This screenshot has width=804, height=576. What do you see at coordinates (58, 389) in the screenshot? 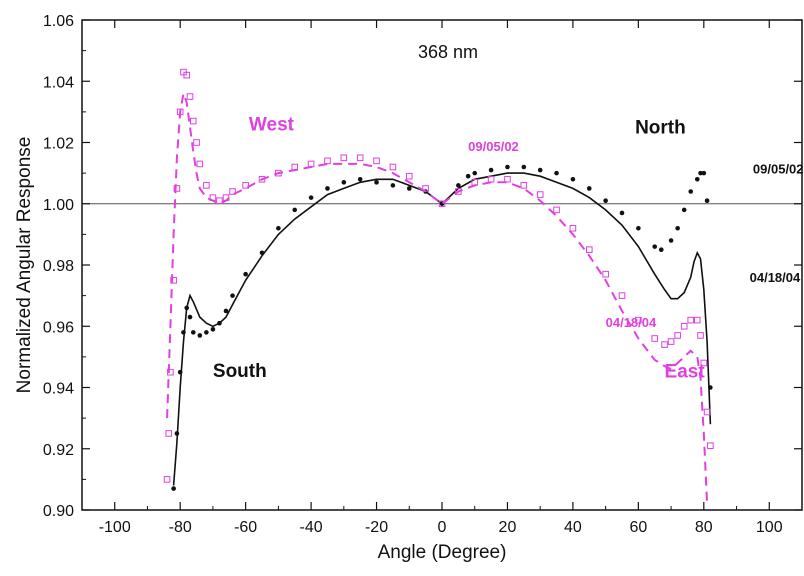
I see `y-tick-label: 0.94` at bounding box center [58, 389].